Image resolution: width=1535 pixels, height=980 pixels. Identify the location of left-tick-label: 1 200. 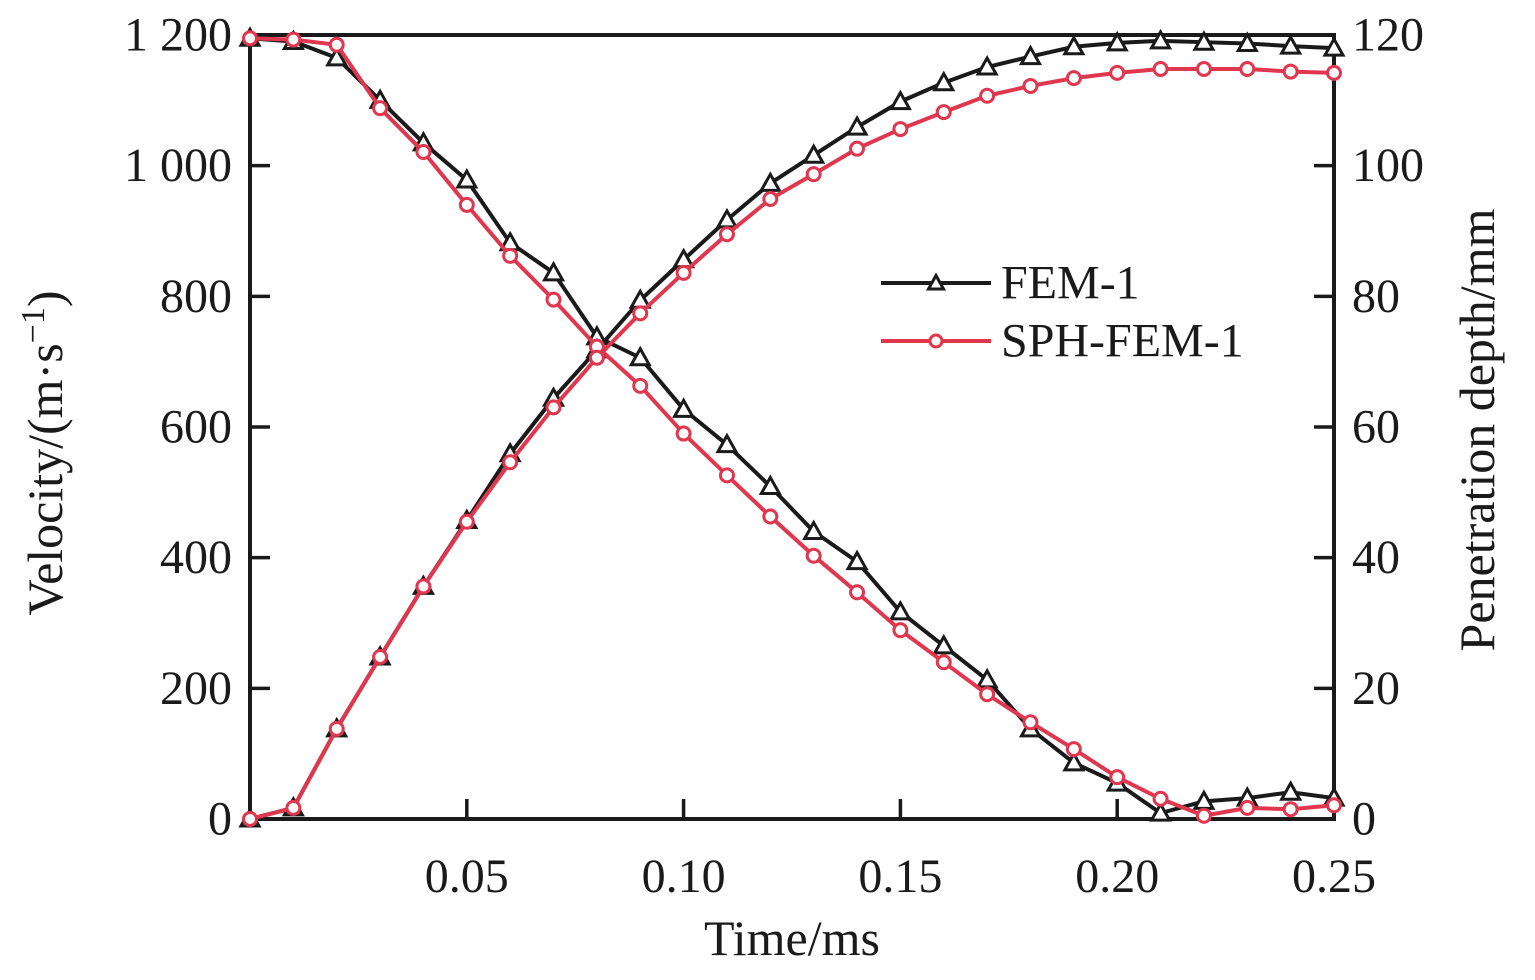
(178, 35).